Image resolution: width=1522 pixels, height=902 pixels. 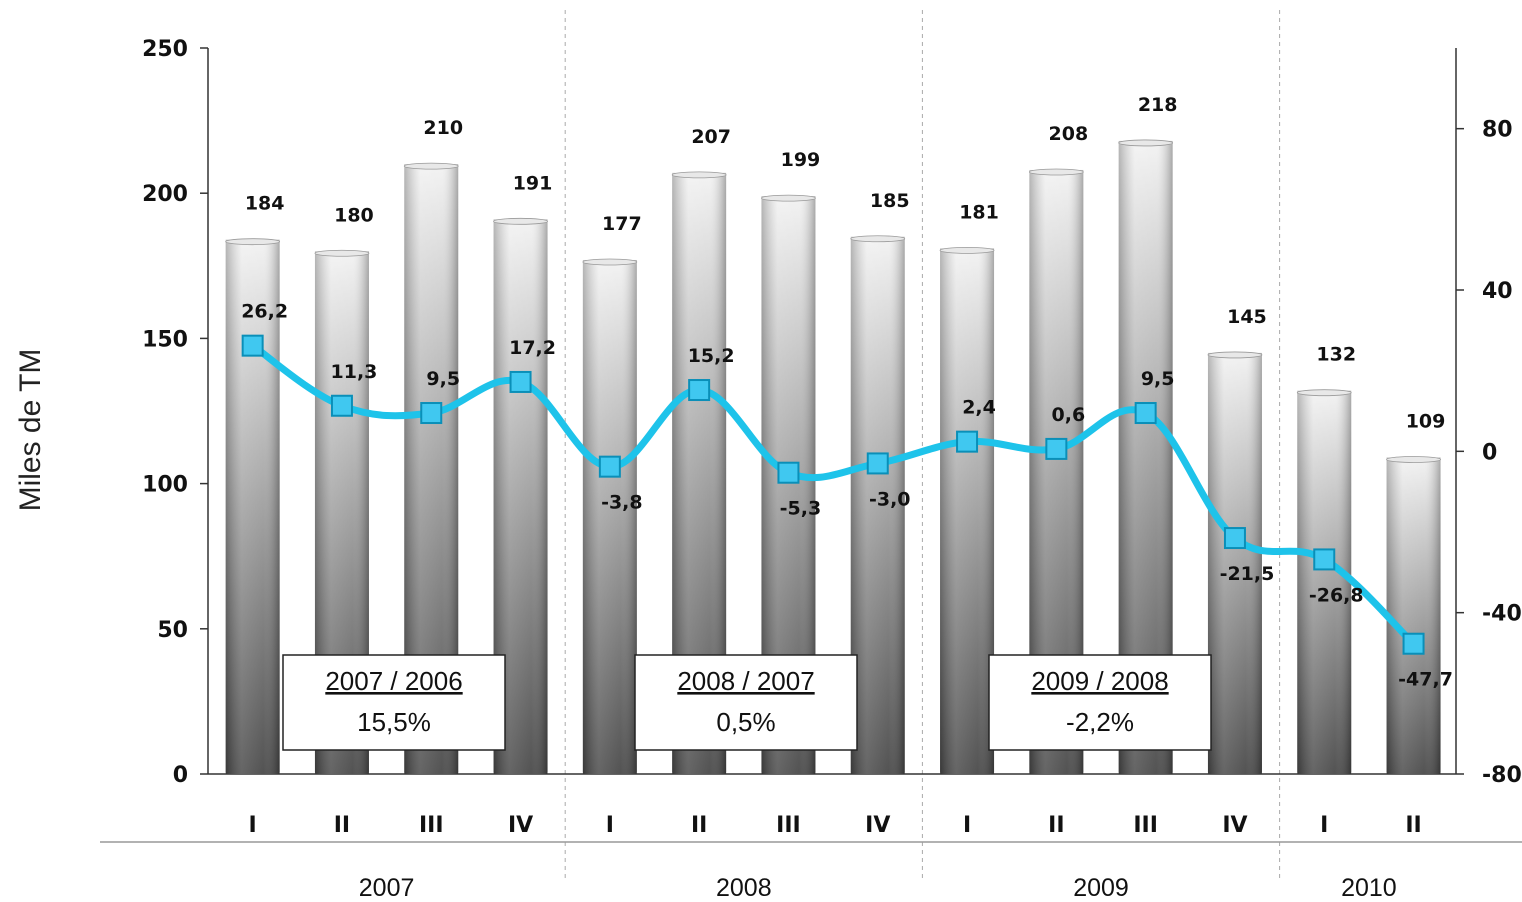 What do you see at coordinates (890, 201) in the screenshot?
I see `bar-value-label: 185` at bounding box center [890, 201].